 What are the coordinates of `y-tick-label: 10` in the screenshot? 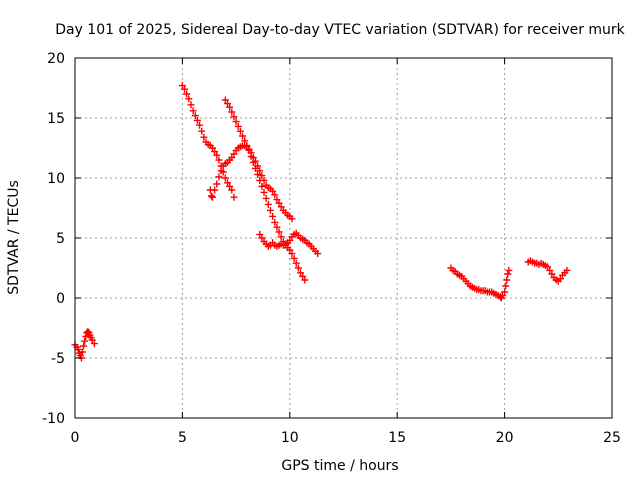 It's located at (56, 179).